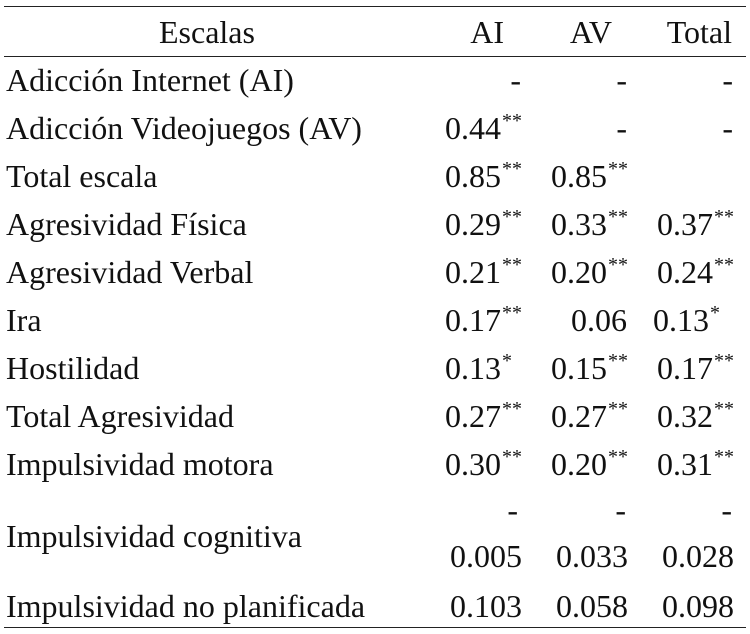 This screenshot has width=750, height=634. What do you see at coordinates (483, 224) in the screenshot?
I see `cell-ai: 0.29**` at bounding box center [483, 224].